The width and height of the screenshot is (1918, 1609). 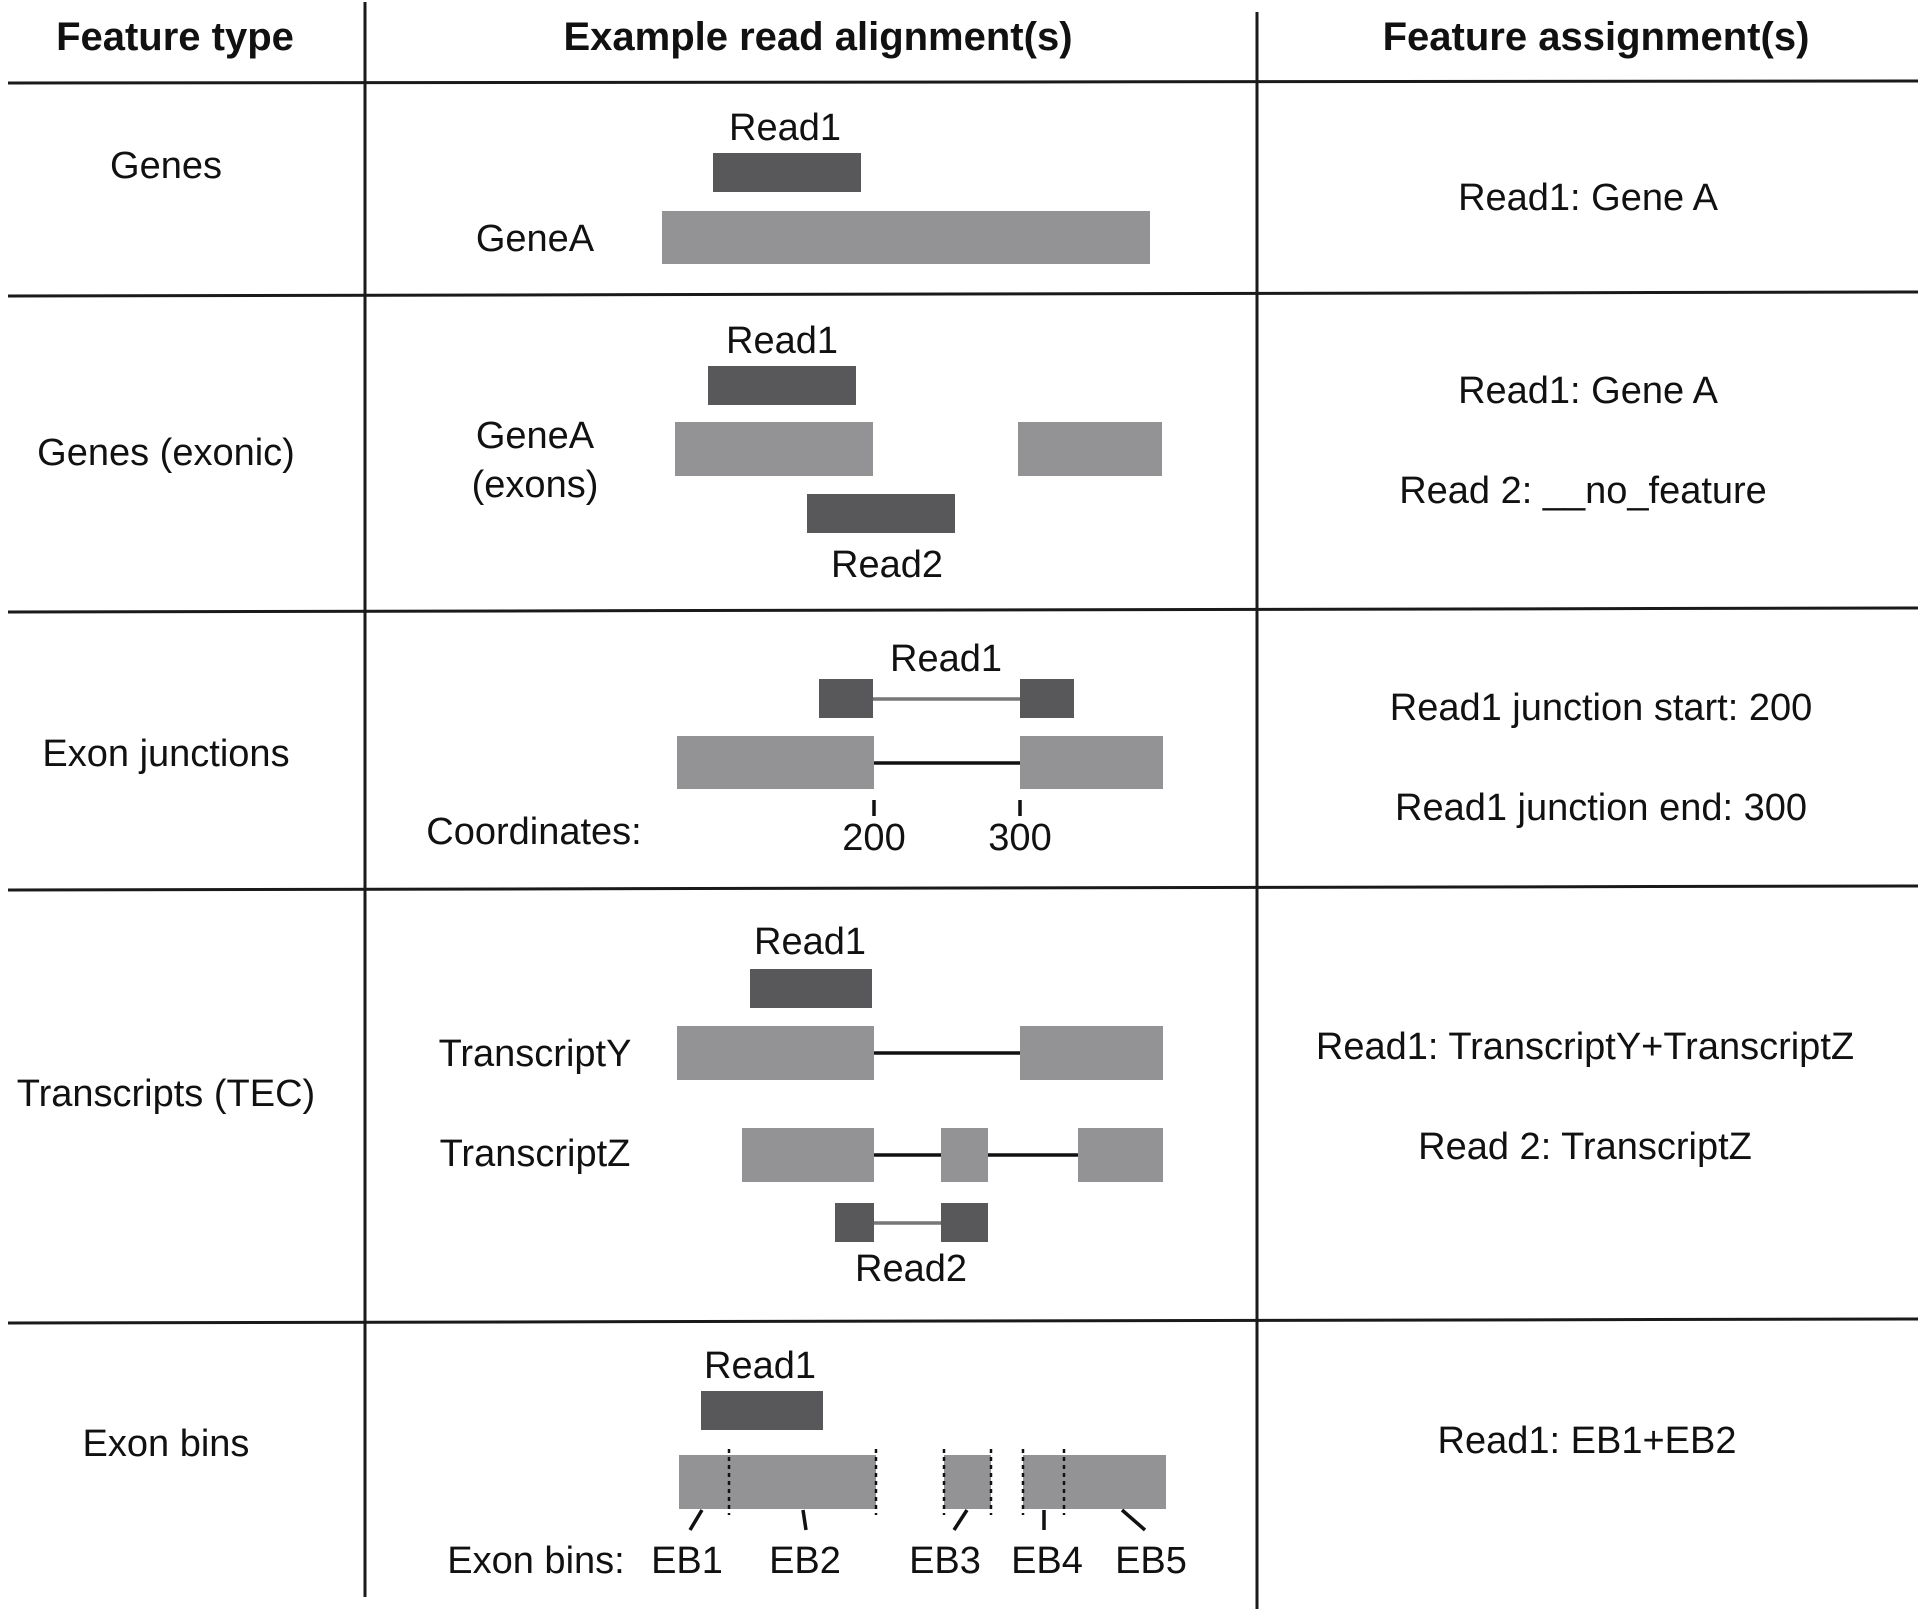 I want to click on exon-bins-label: Exon bins:, so click(x=535, y=1561).